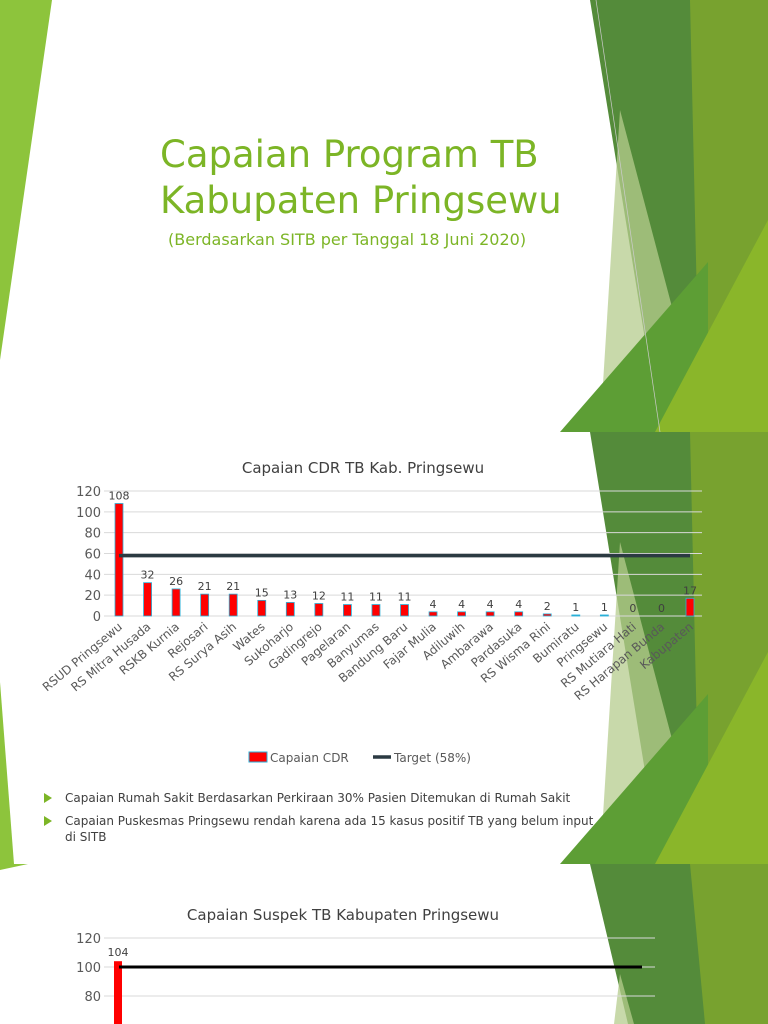 Image resolution: width=768 pixels, height=1024 pixels. What do you see at coordinates (262, 592) in the screenshot?
I see `data-label: 15` at bounding box center [262, 592].